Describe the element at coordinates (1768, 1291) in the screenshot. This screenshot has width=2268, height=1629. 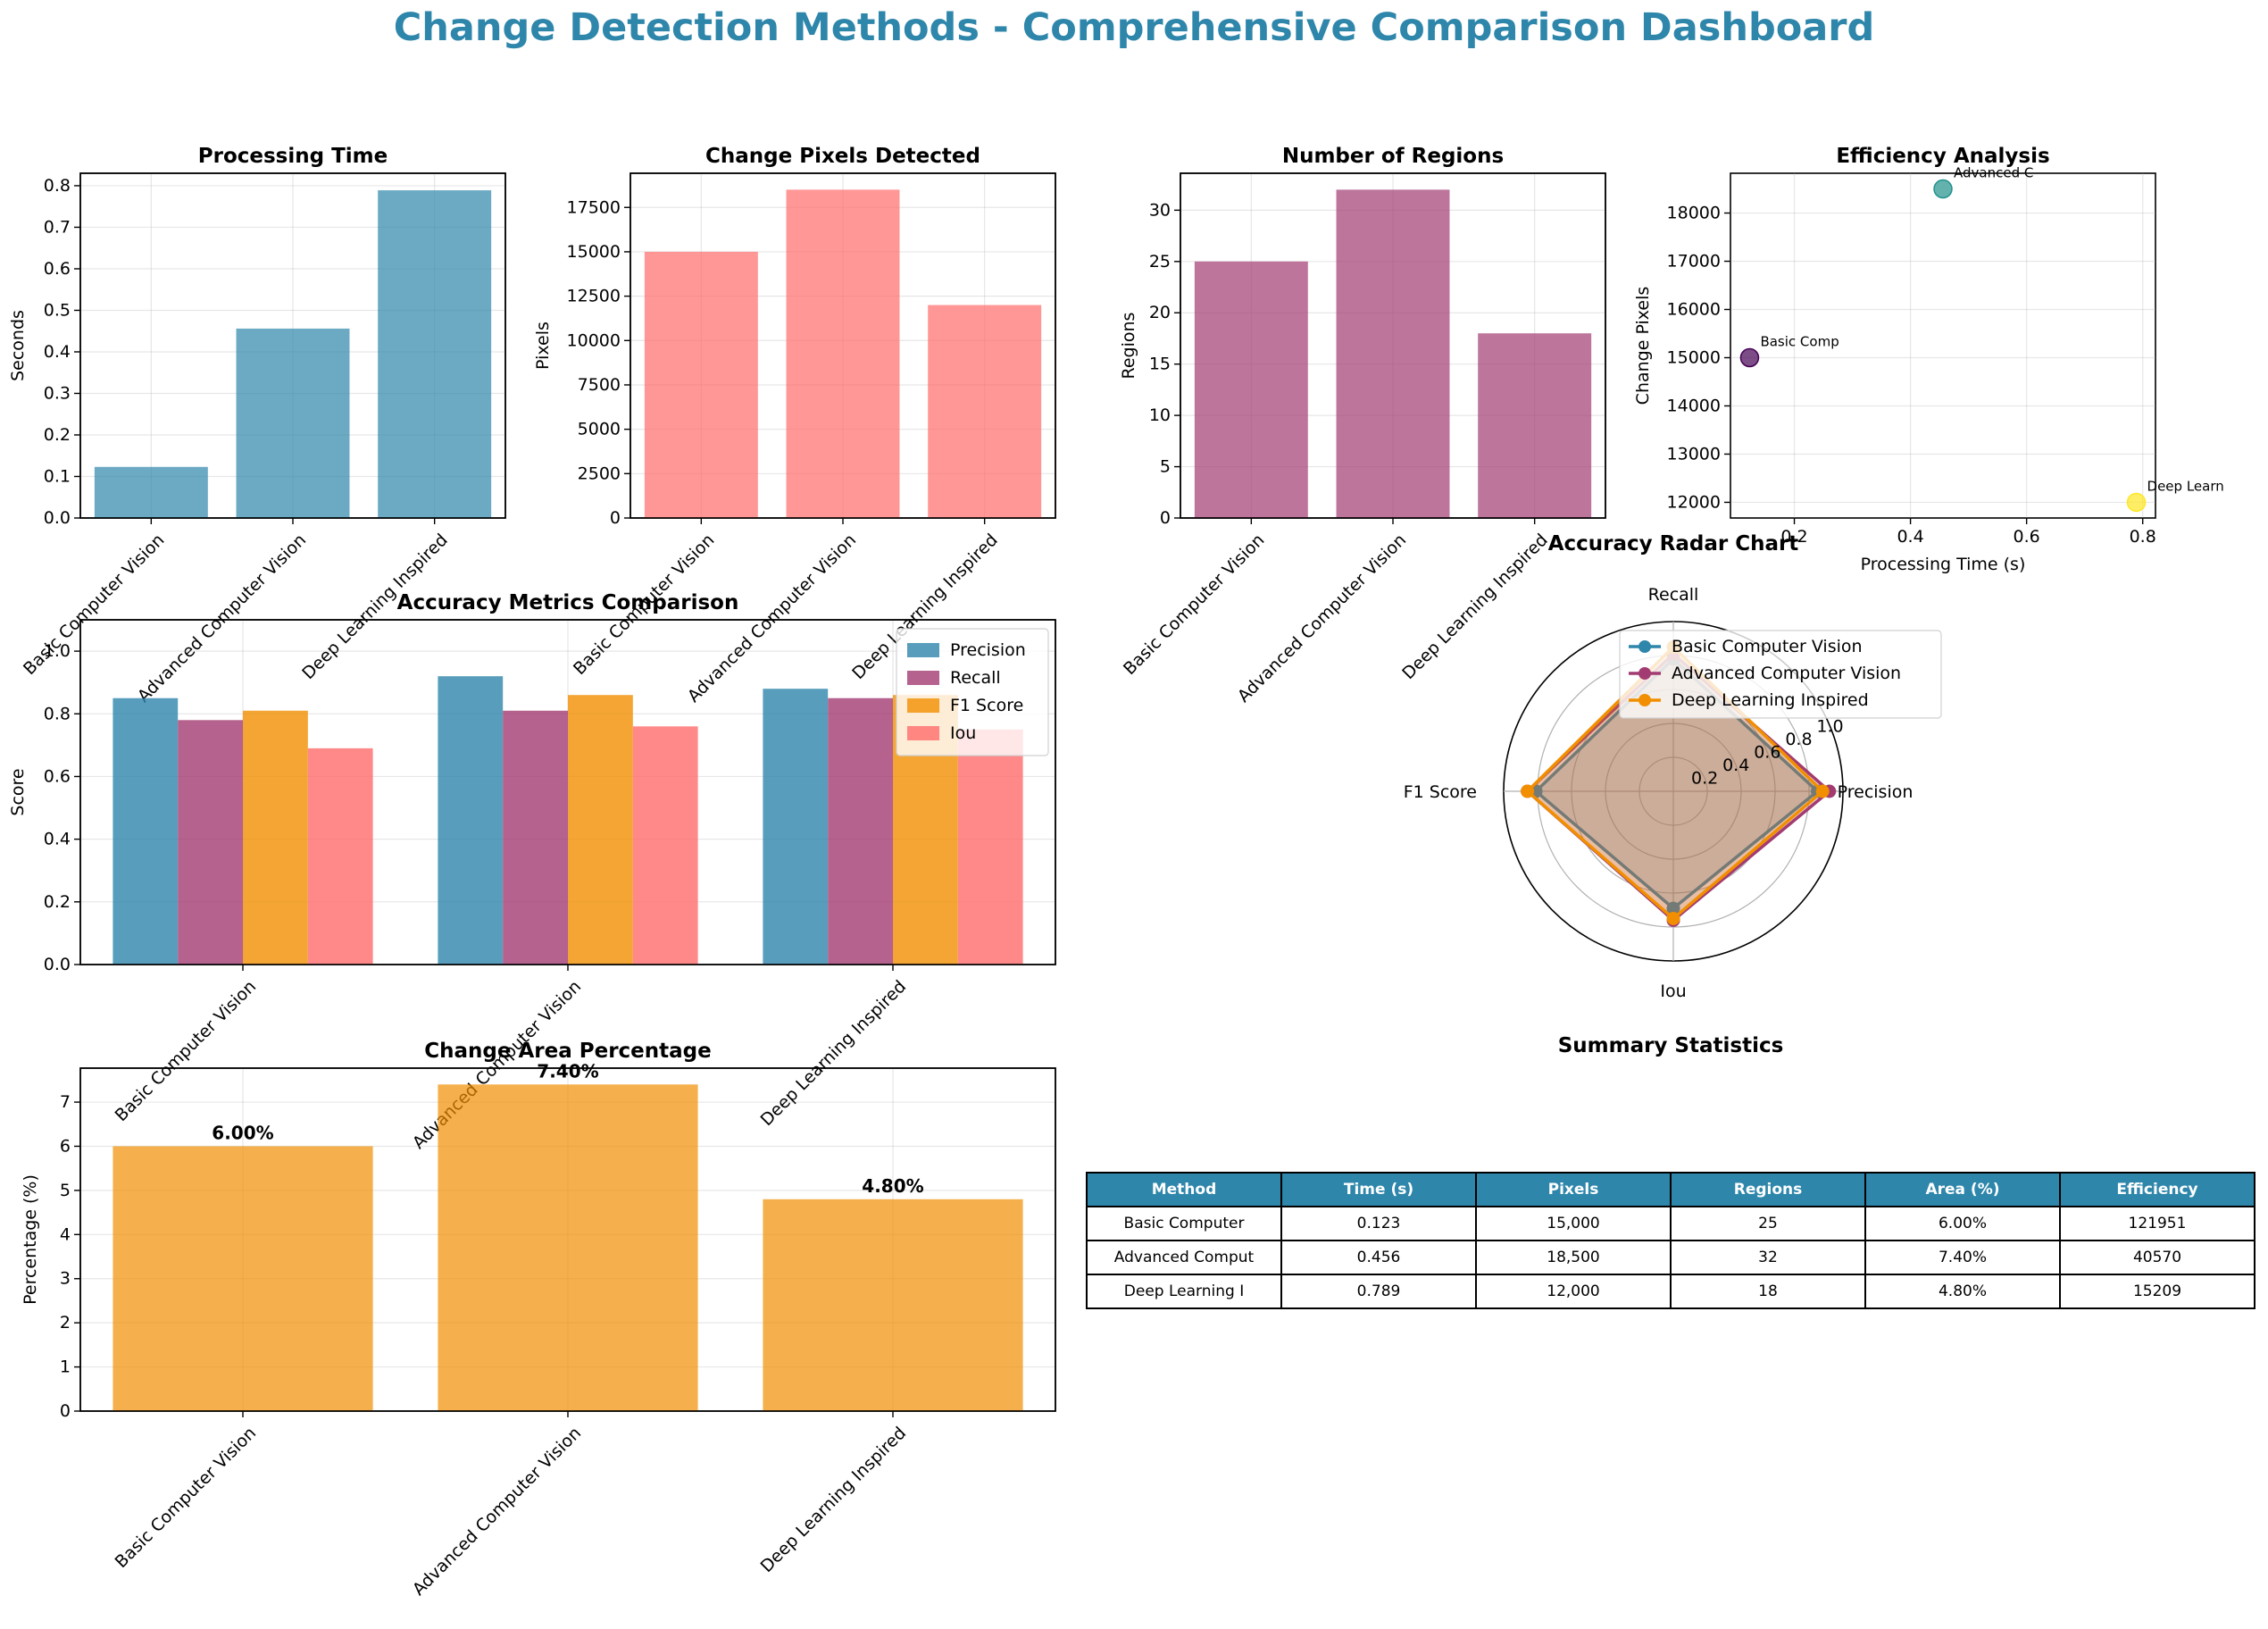
I see `table-cell: 18` at that location.